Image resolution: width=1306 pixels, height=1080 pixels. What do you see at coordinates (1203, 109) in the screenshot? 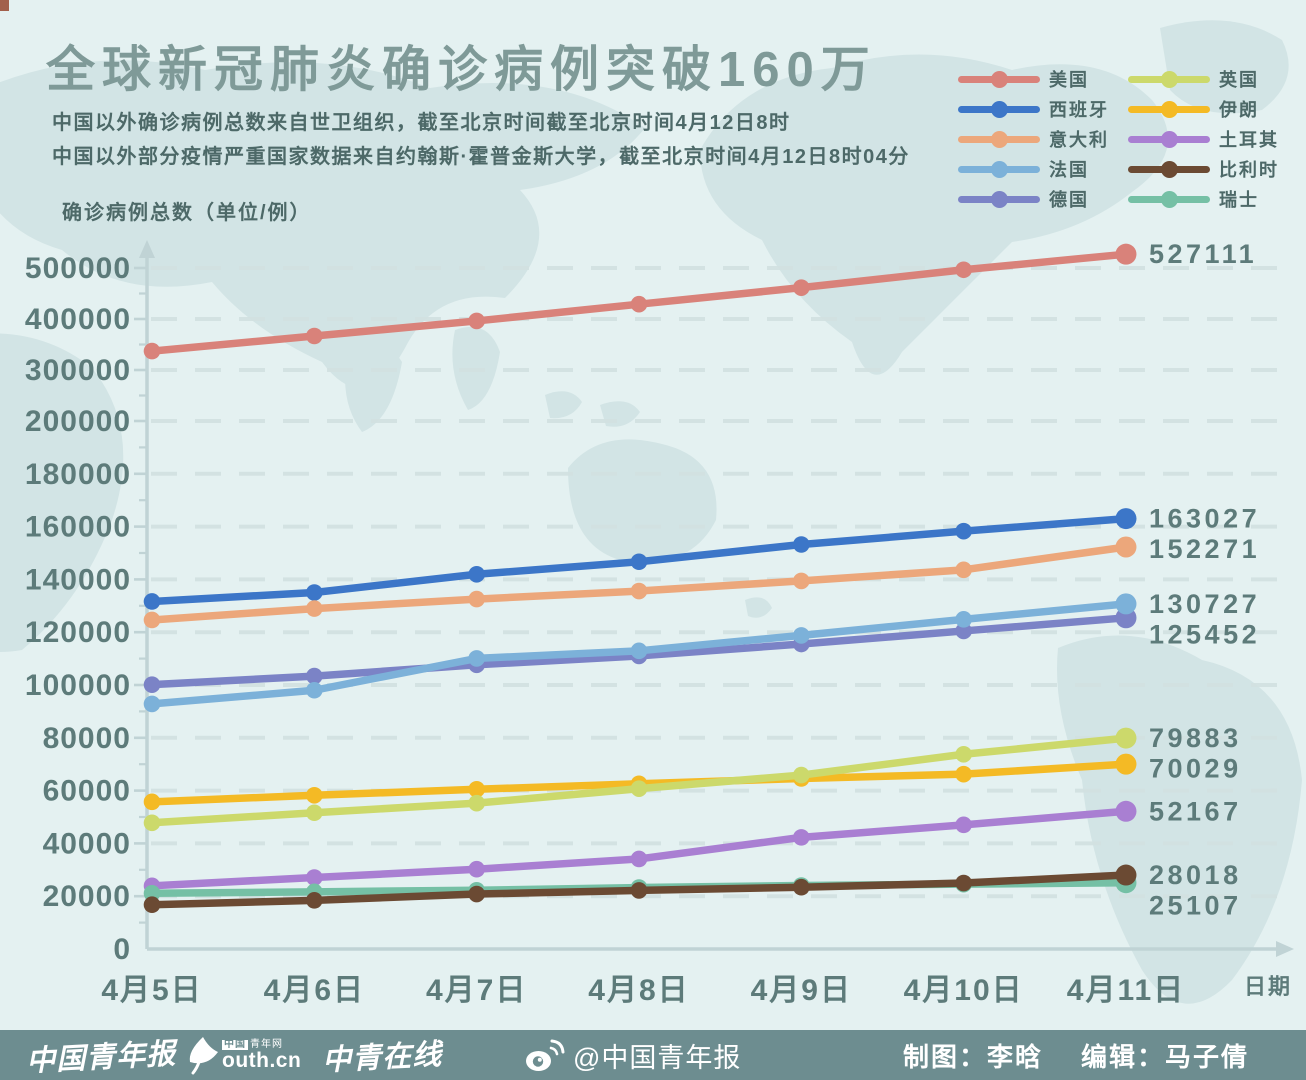
I see `legend-item-6: 伊朗` at bounding box center [1203, 109].